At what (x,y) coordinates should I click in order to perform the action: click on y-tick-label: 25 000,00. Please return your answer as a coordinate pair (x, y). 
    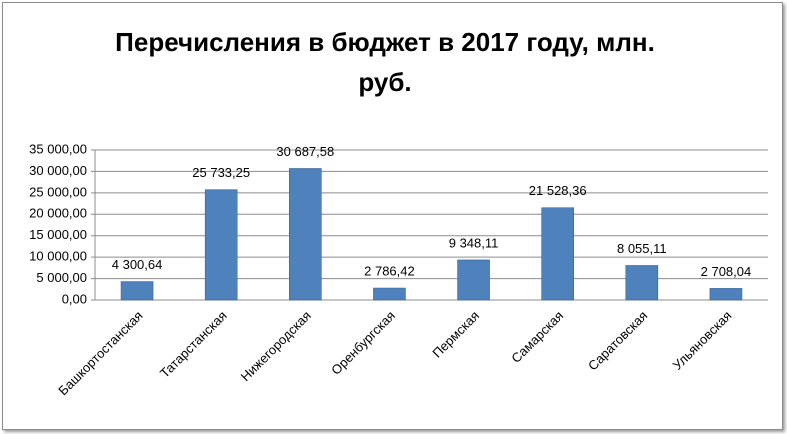
    Looking at the image, I should click on (58, 191).